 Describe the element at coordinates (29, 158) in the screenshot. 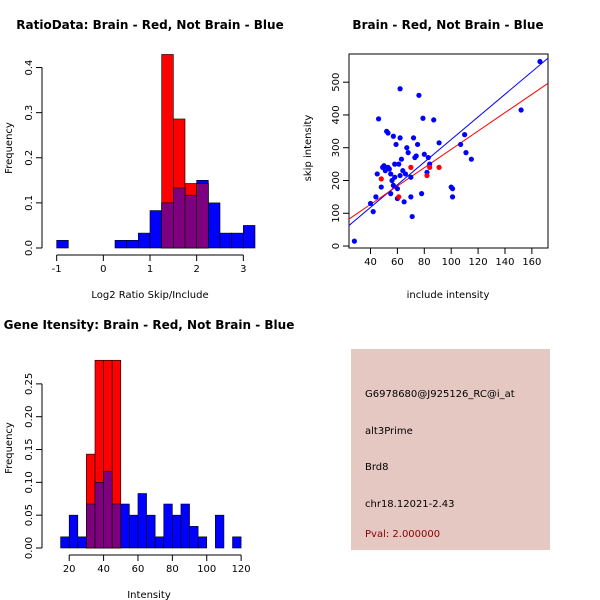

I see `y-tick-label: 0.2` at that location.